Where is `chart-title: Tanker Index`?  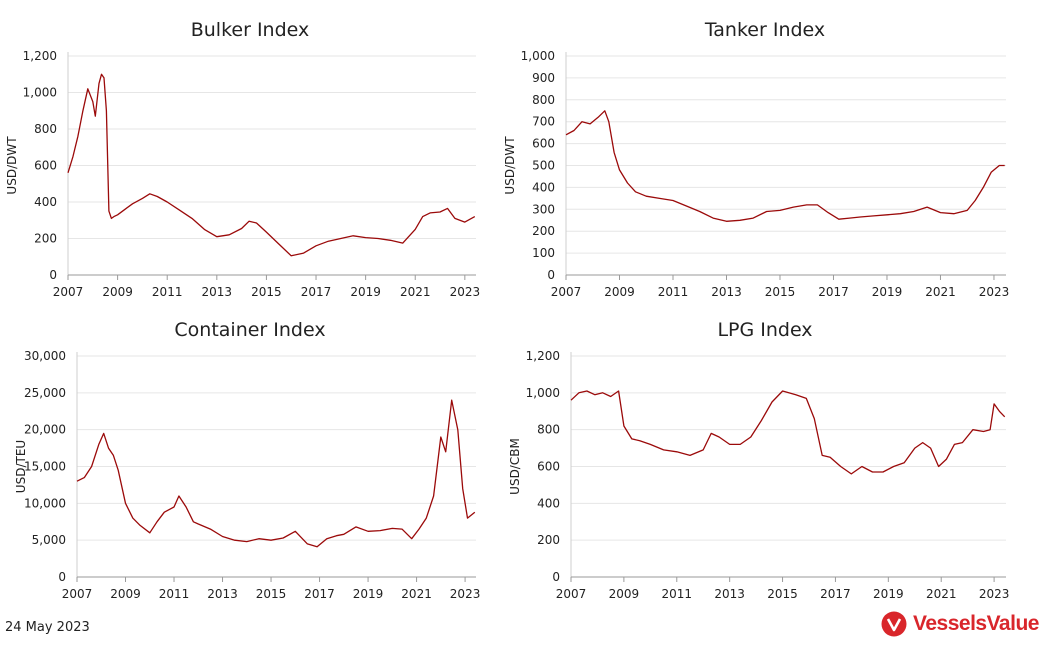
chart-title: Tanker Index is located at coordinates (764, 30).